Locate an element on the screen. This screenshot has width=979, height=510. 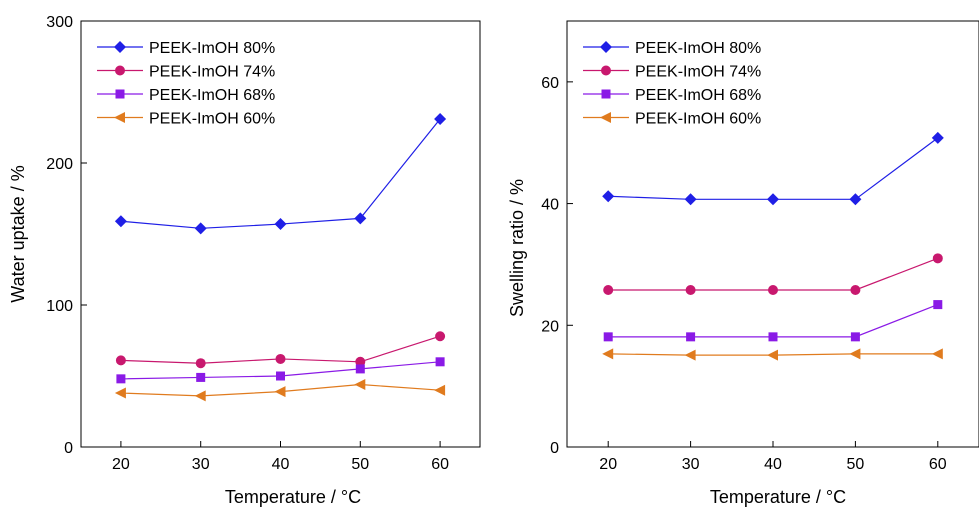
y-axis-title: Water uptake / % is located at coordinates (18, 233).